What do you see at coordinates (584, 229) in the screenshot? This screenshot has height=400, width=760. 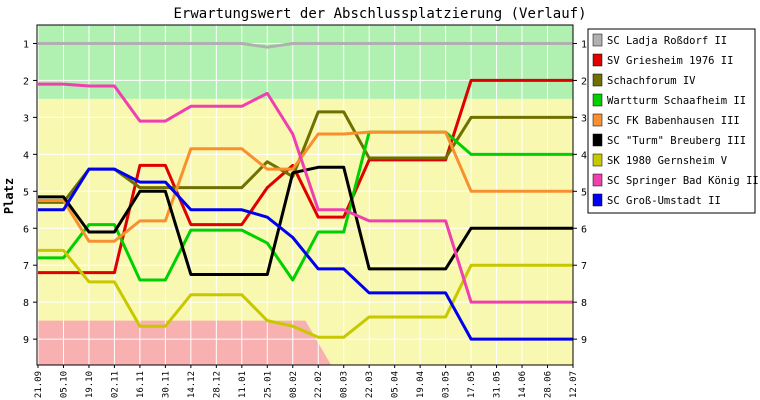 I see `y-tick-label-right: 6` at bounding box center [584, 229].